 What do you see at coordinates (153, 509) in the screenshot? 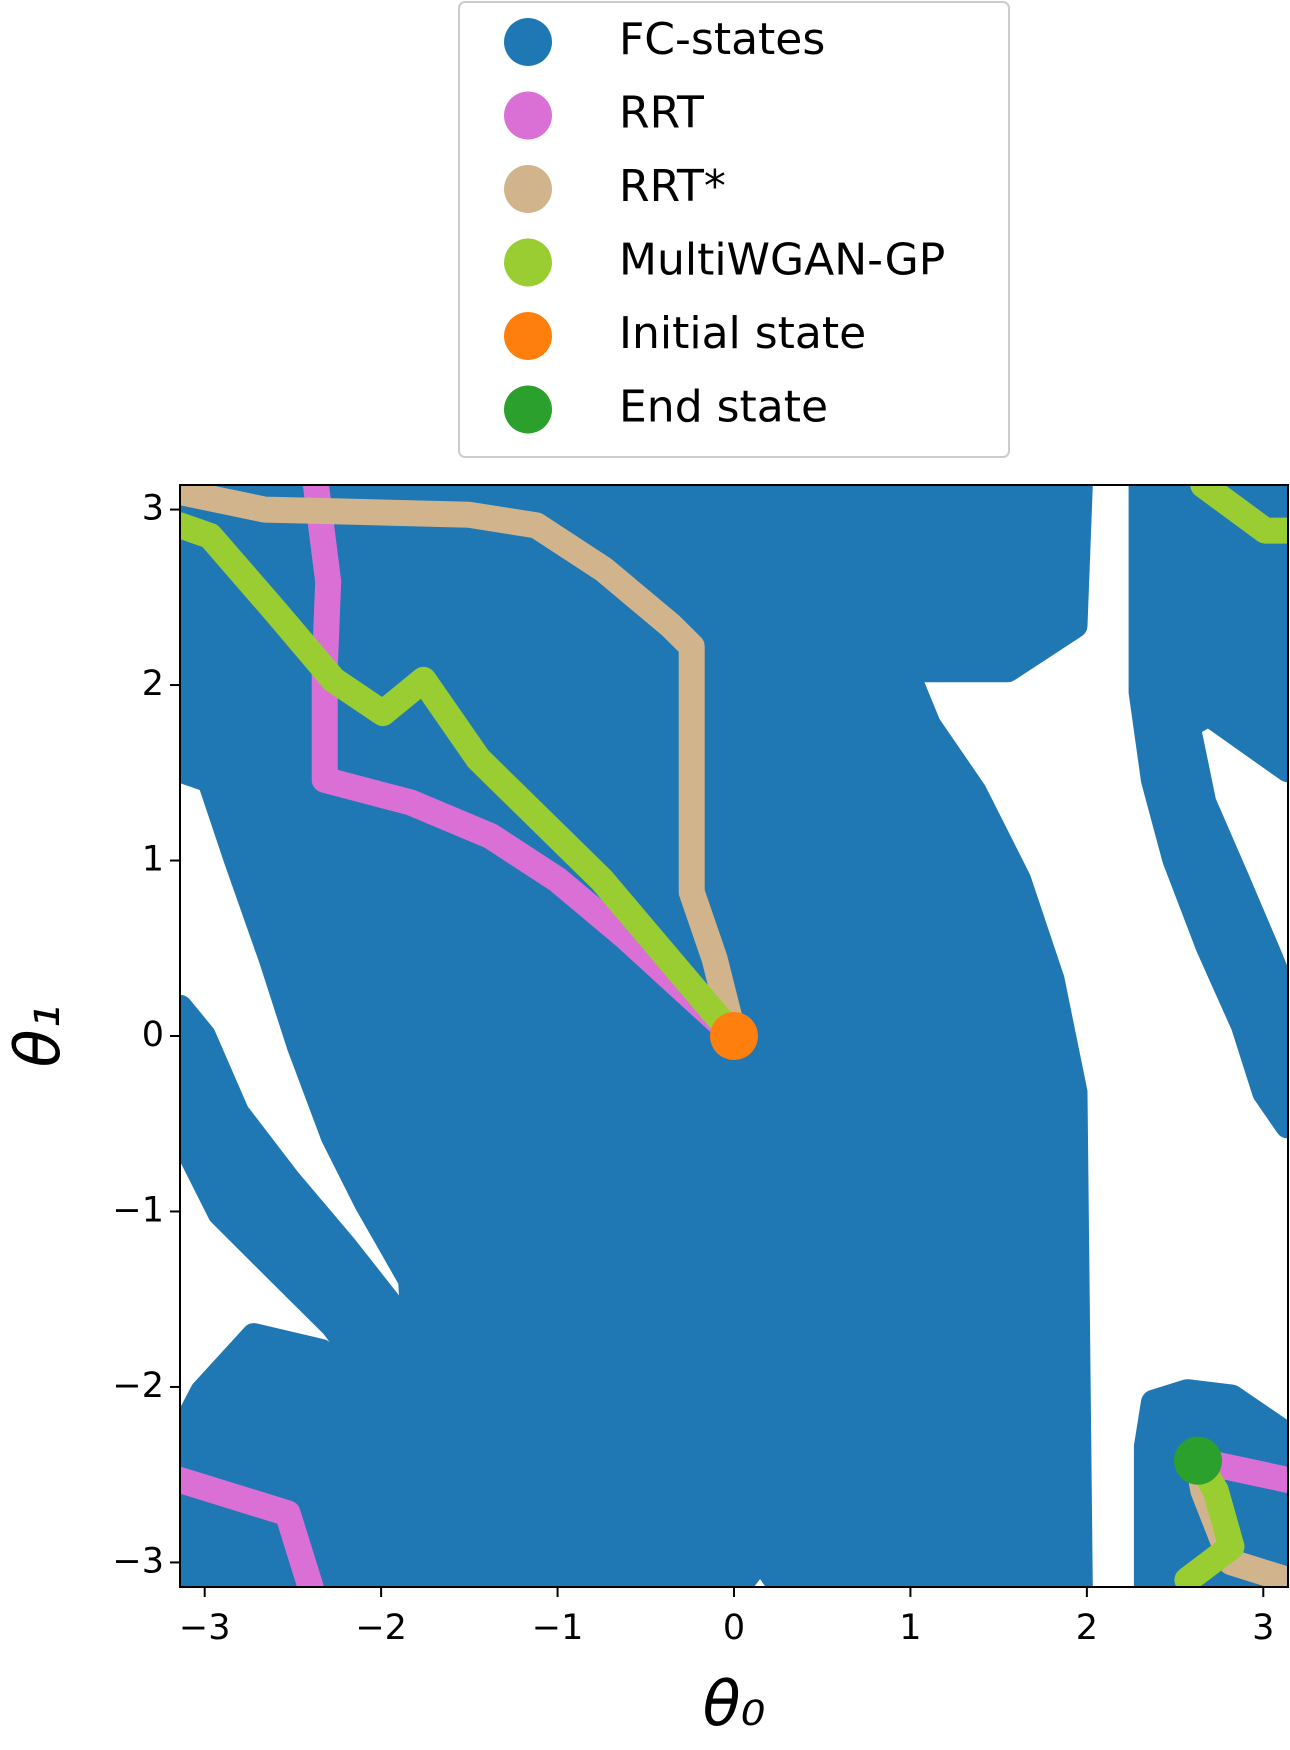
I see `y-tick-label: 3` at bounding box center [153, 509].